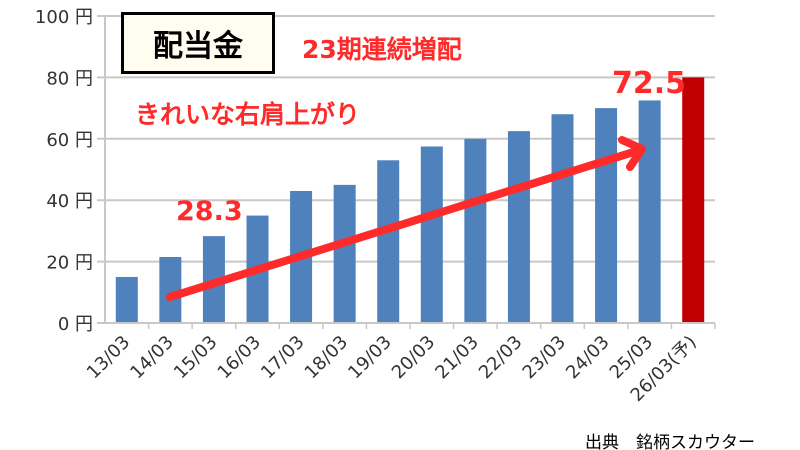 Image resolution: width=800 pixels, height=450 pixels. Describe the element at coordinates (248, 114) in the screenshot. I see `trend-annotation: きれいな右肩上がり` at that location.